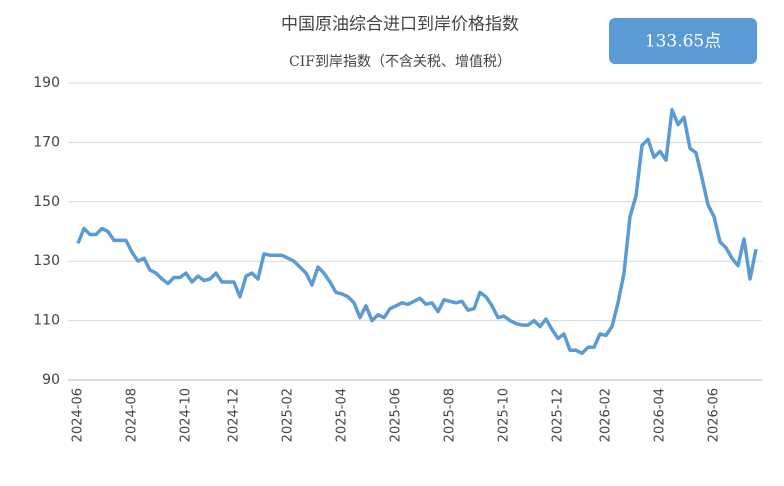 The image size is (784, 486). Describe the element at coordinates (46, 202) in the screenshot. I see `y-tick-label: 150` at that location.